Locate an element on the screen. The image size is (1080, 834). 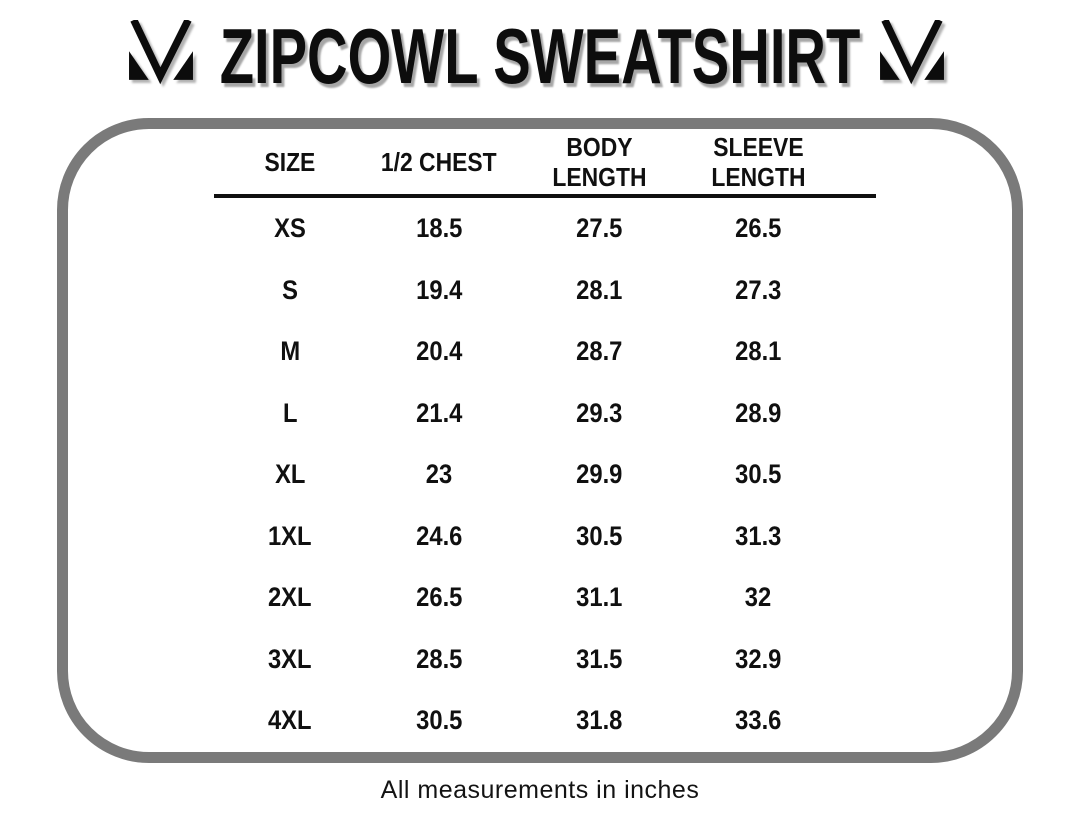
cell-value: 1XL is located at coordinates (290, 535).